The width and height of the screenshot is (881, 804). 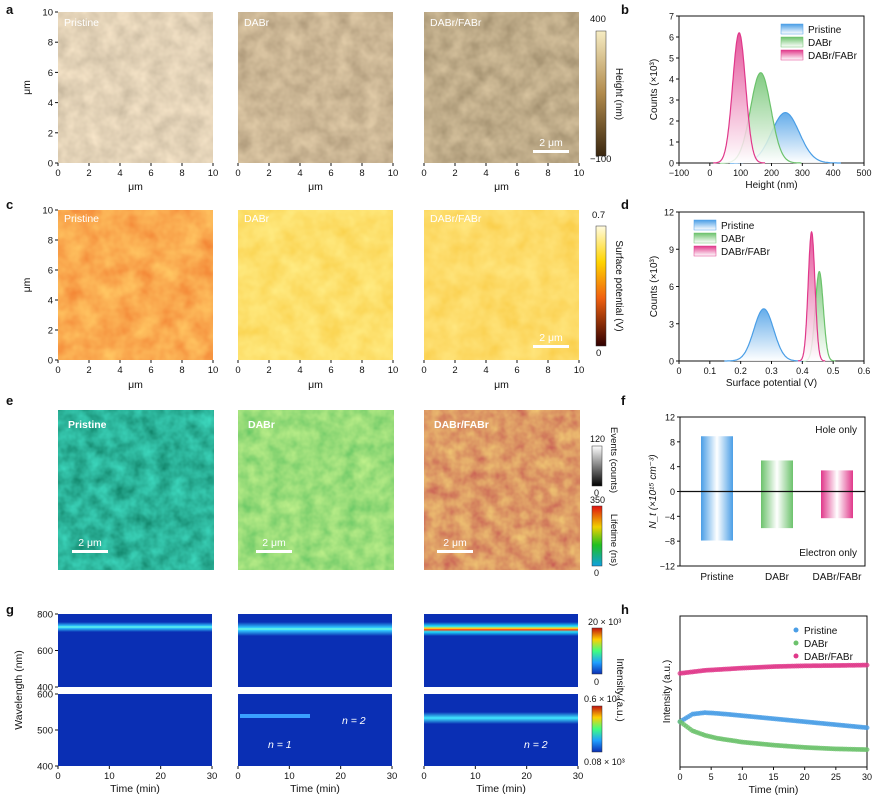 I want to click on annotation-n2: n = 2, so click(x=354, y=721).